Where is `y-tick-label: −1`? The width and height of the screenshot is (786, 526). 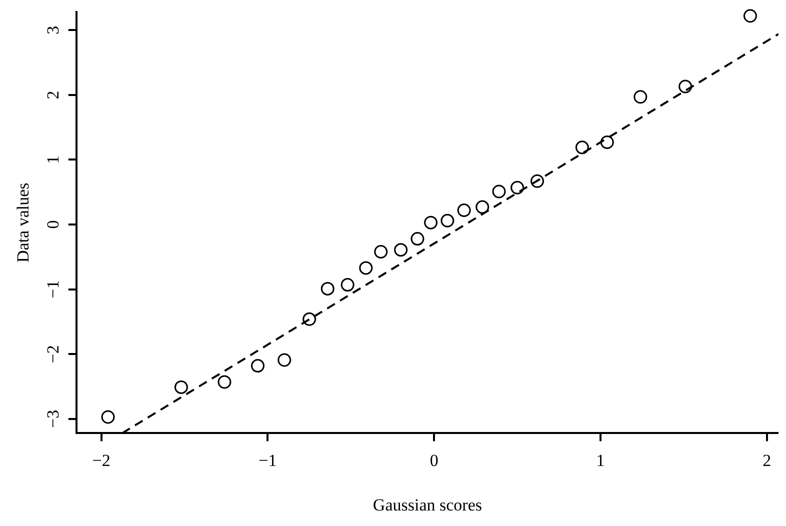
y-tick-label: −1 is located at coordinates (52, 289).